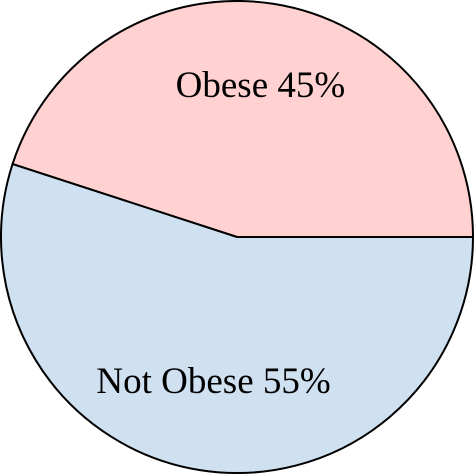 This screenshot has height=475, width=475. Describe the element at coordinates (297, 381) in the screenshot. I see `value-label: 55%` at that location.